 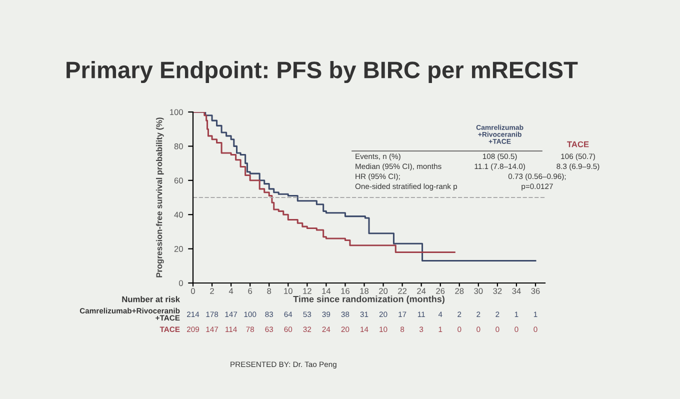 I want to click on chart-title: Primary Endpoint: PFS by BIRC per mRECIST, so click(x=322, y=72).